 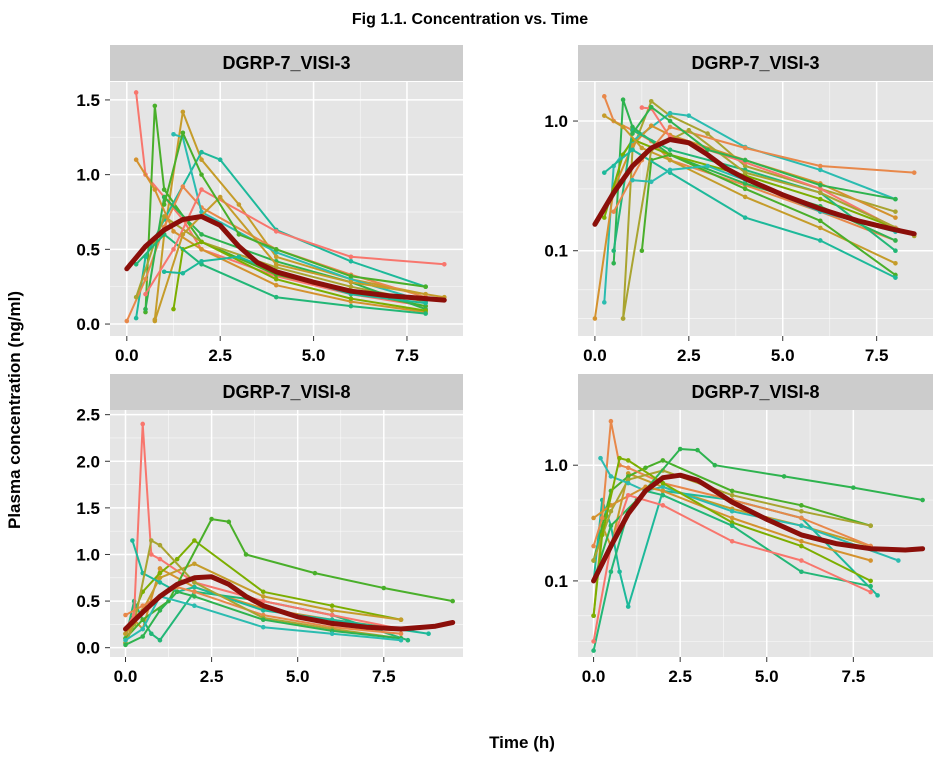 What do you see at coordinates (88, 415) in the screenshot?
I see `y-tick-label: 2.5` at bounding box center [88, 415].